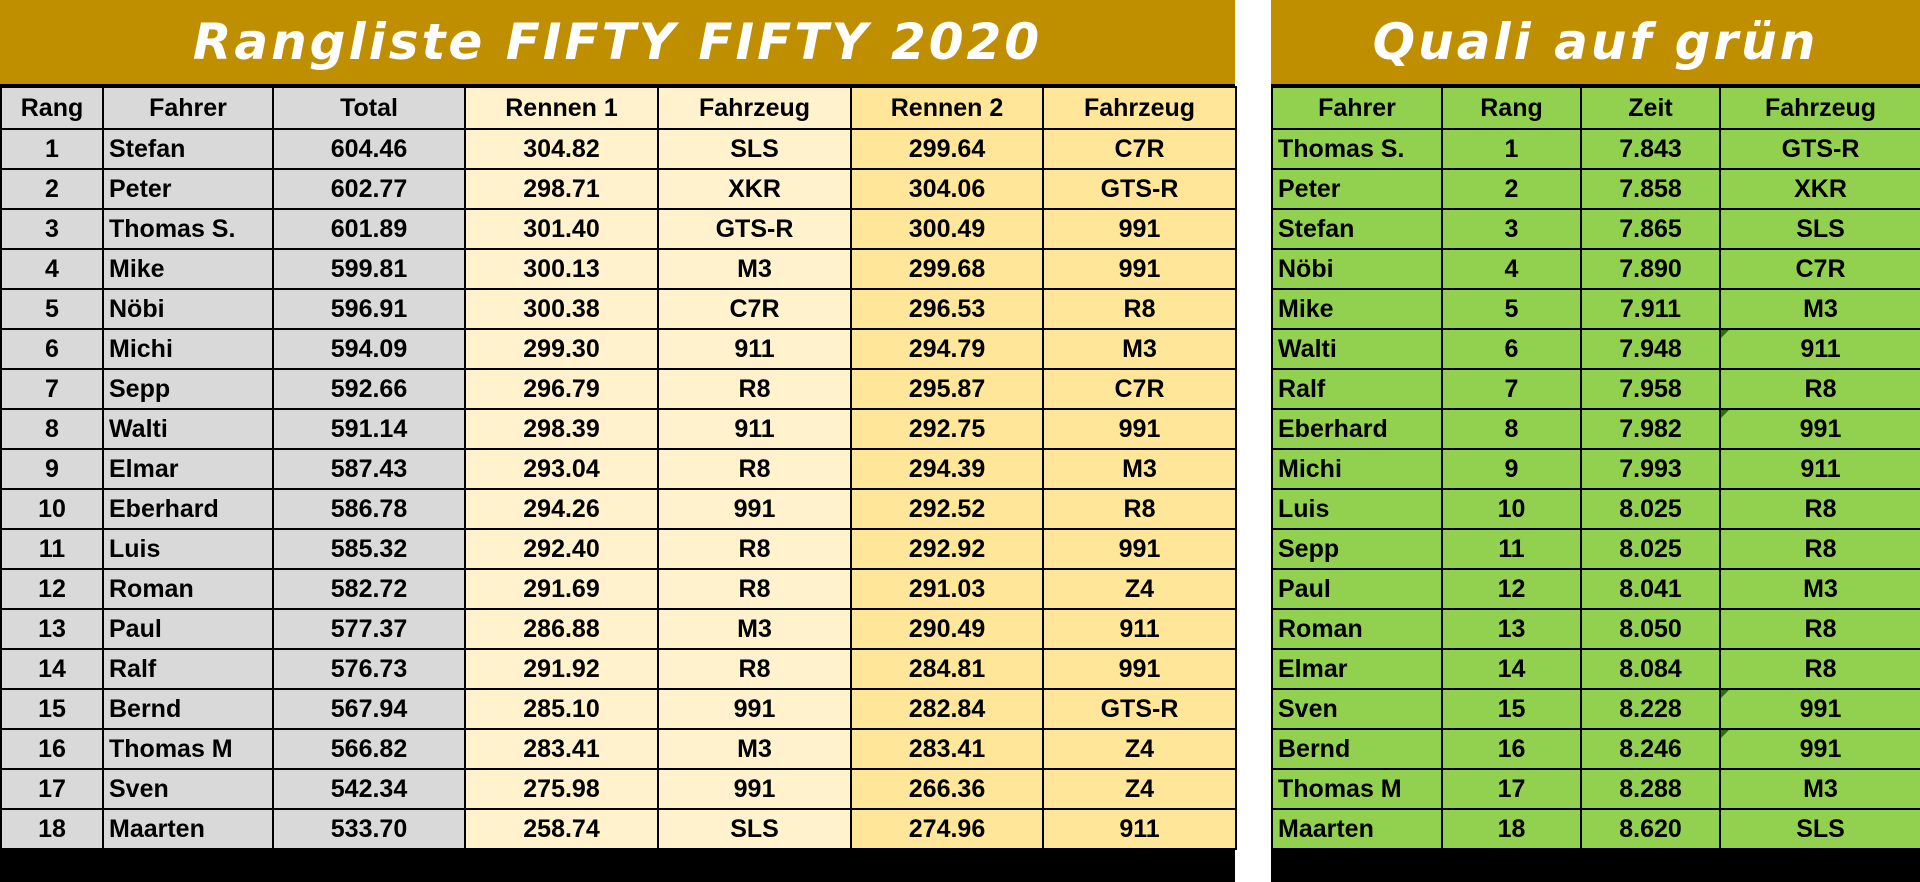  Describe the element at coordinates (1595, 189) in the screenshot. I see `quali-row: Peter 2 7.858 XKR` at that location.